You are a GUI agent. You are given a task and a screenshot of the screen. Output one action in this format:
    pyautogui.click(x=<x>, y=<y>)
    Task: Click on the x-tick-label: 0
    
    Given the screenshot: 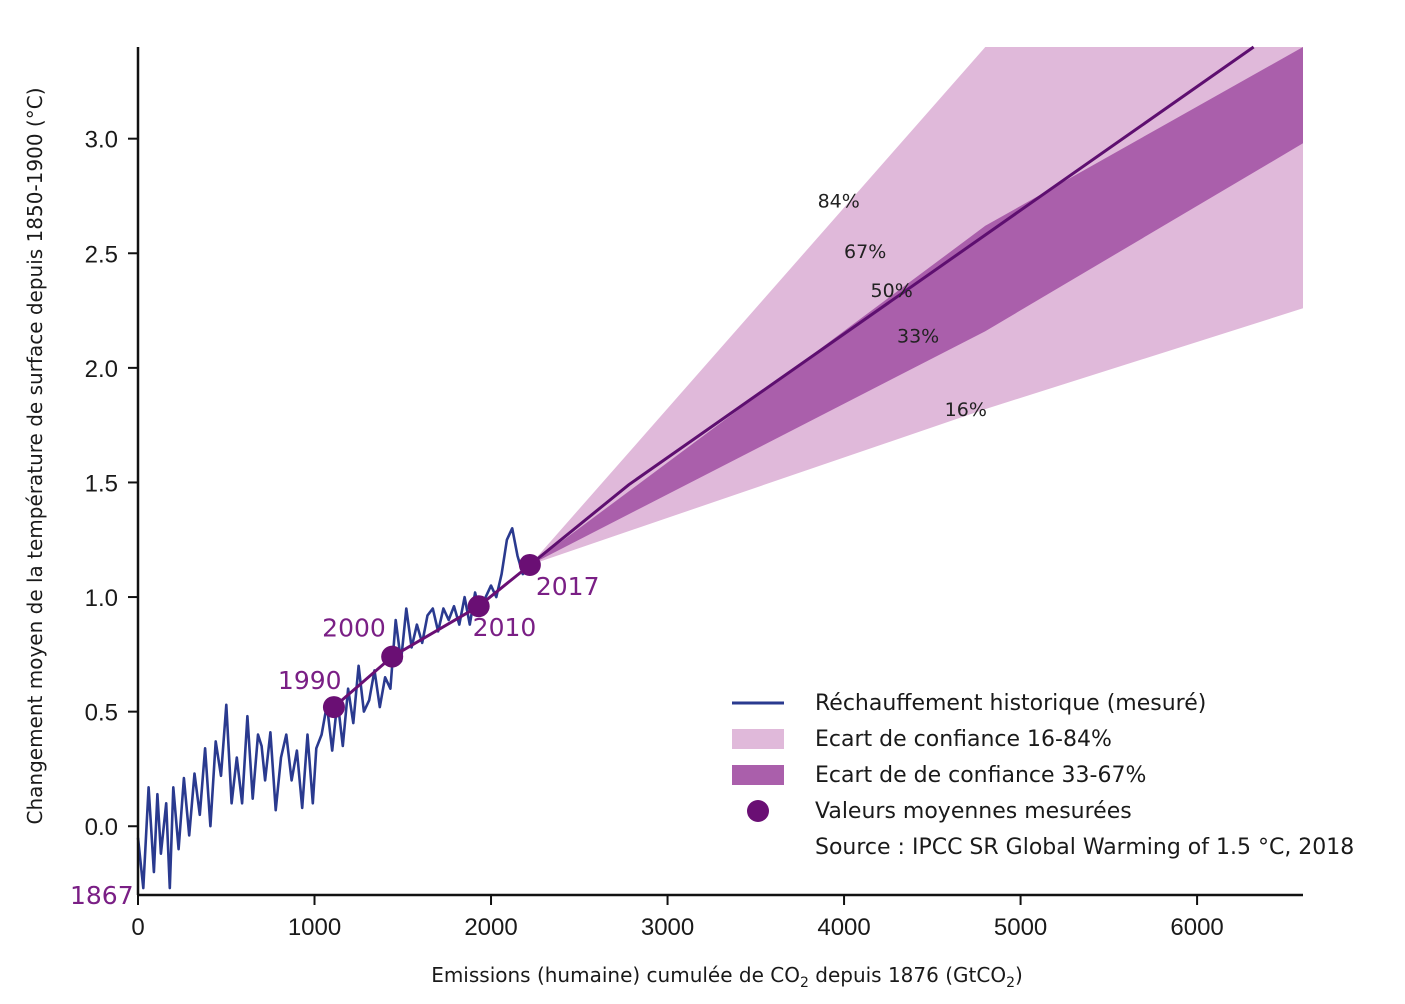 What is the action you would take?
    pyautogui.click(x=137, y=927)
    